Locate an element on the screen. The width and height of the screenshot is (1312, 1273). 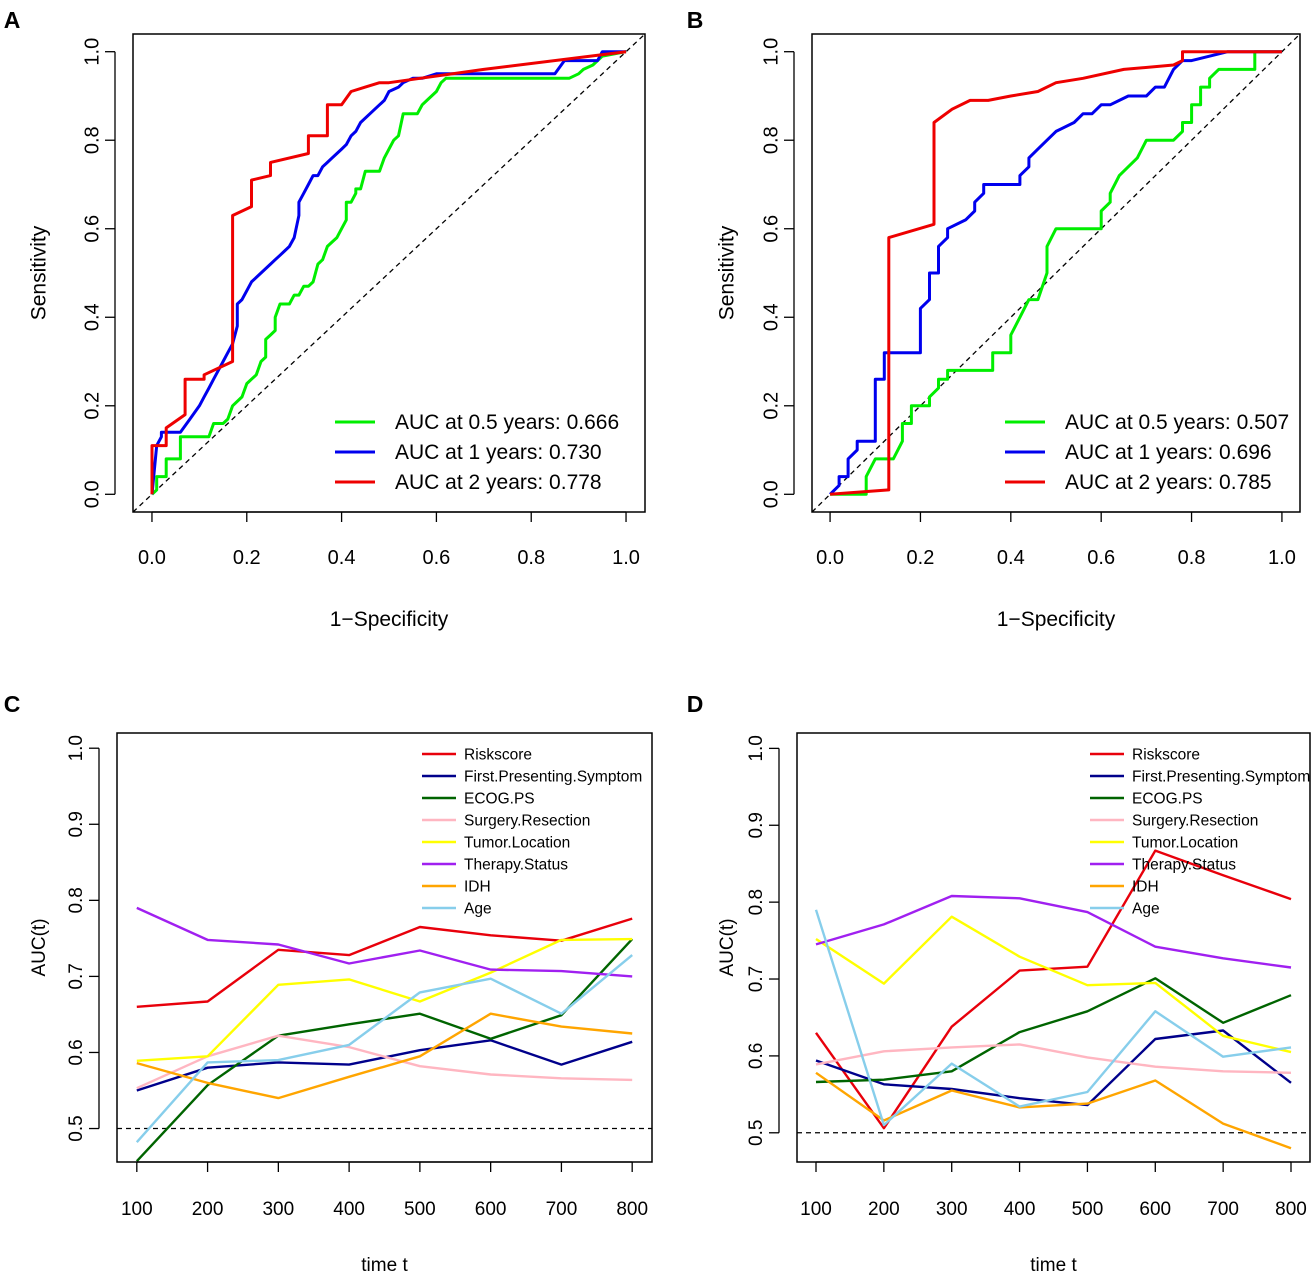
x-tick-label: 300 is located at coordinates (952, 1209).